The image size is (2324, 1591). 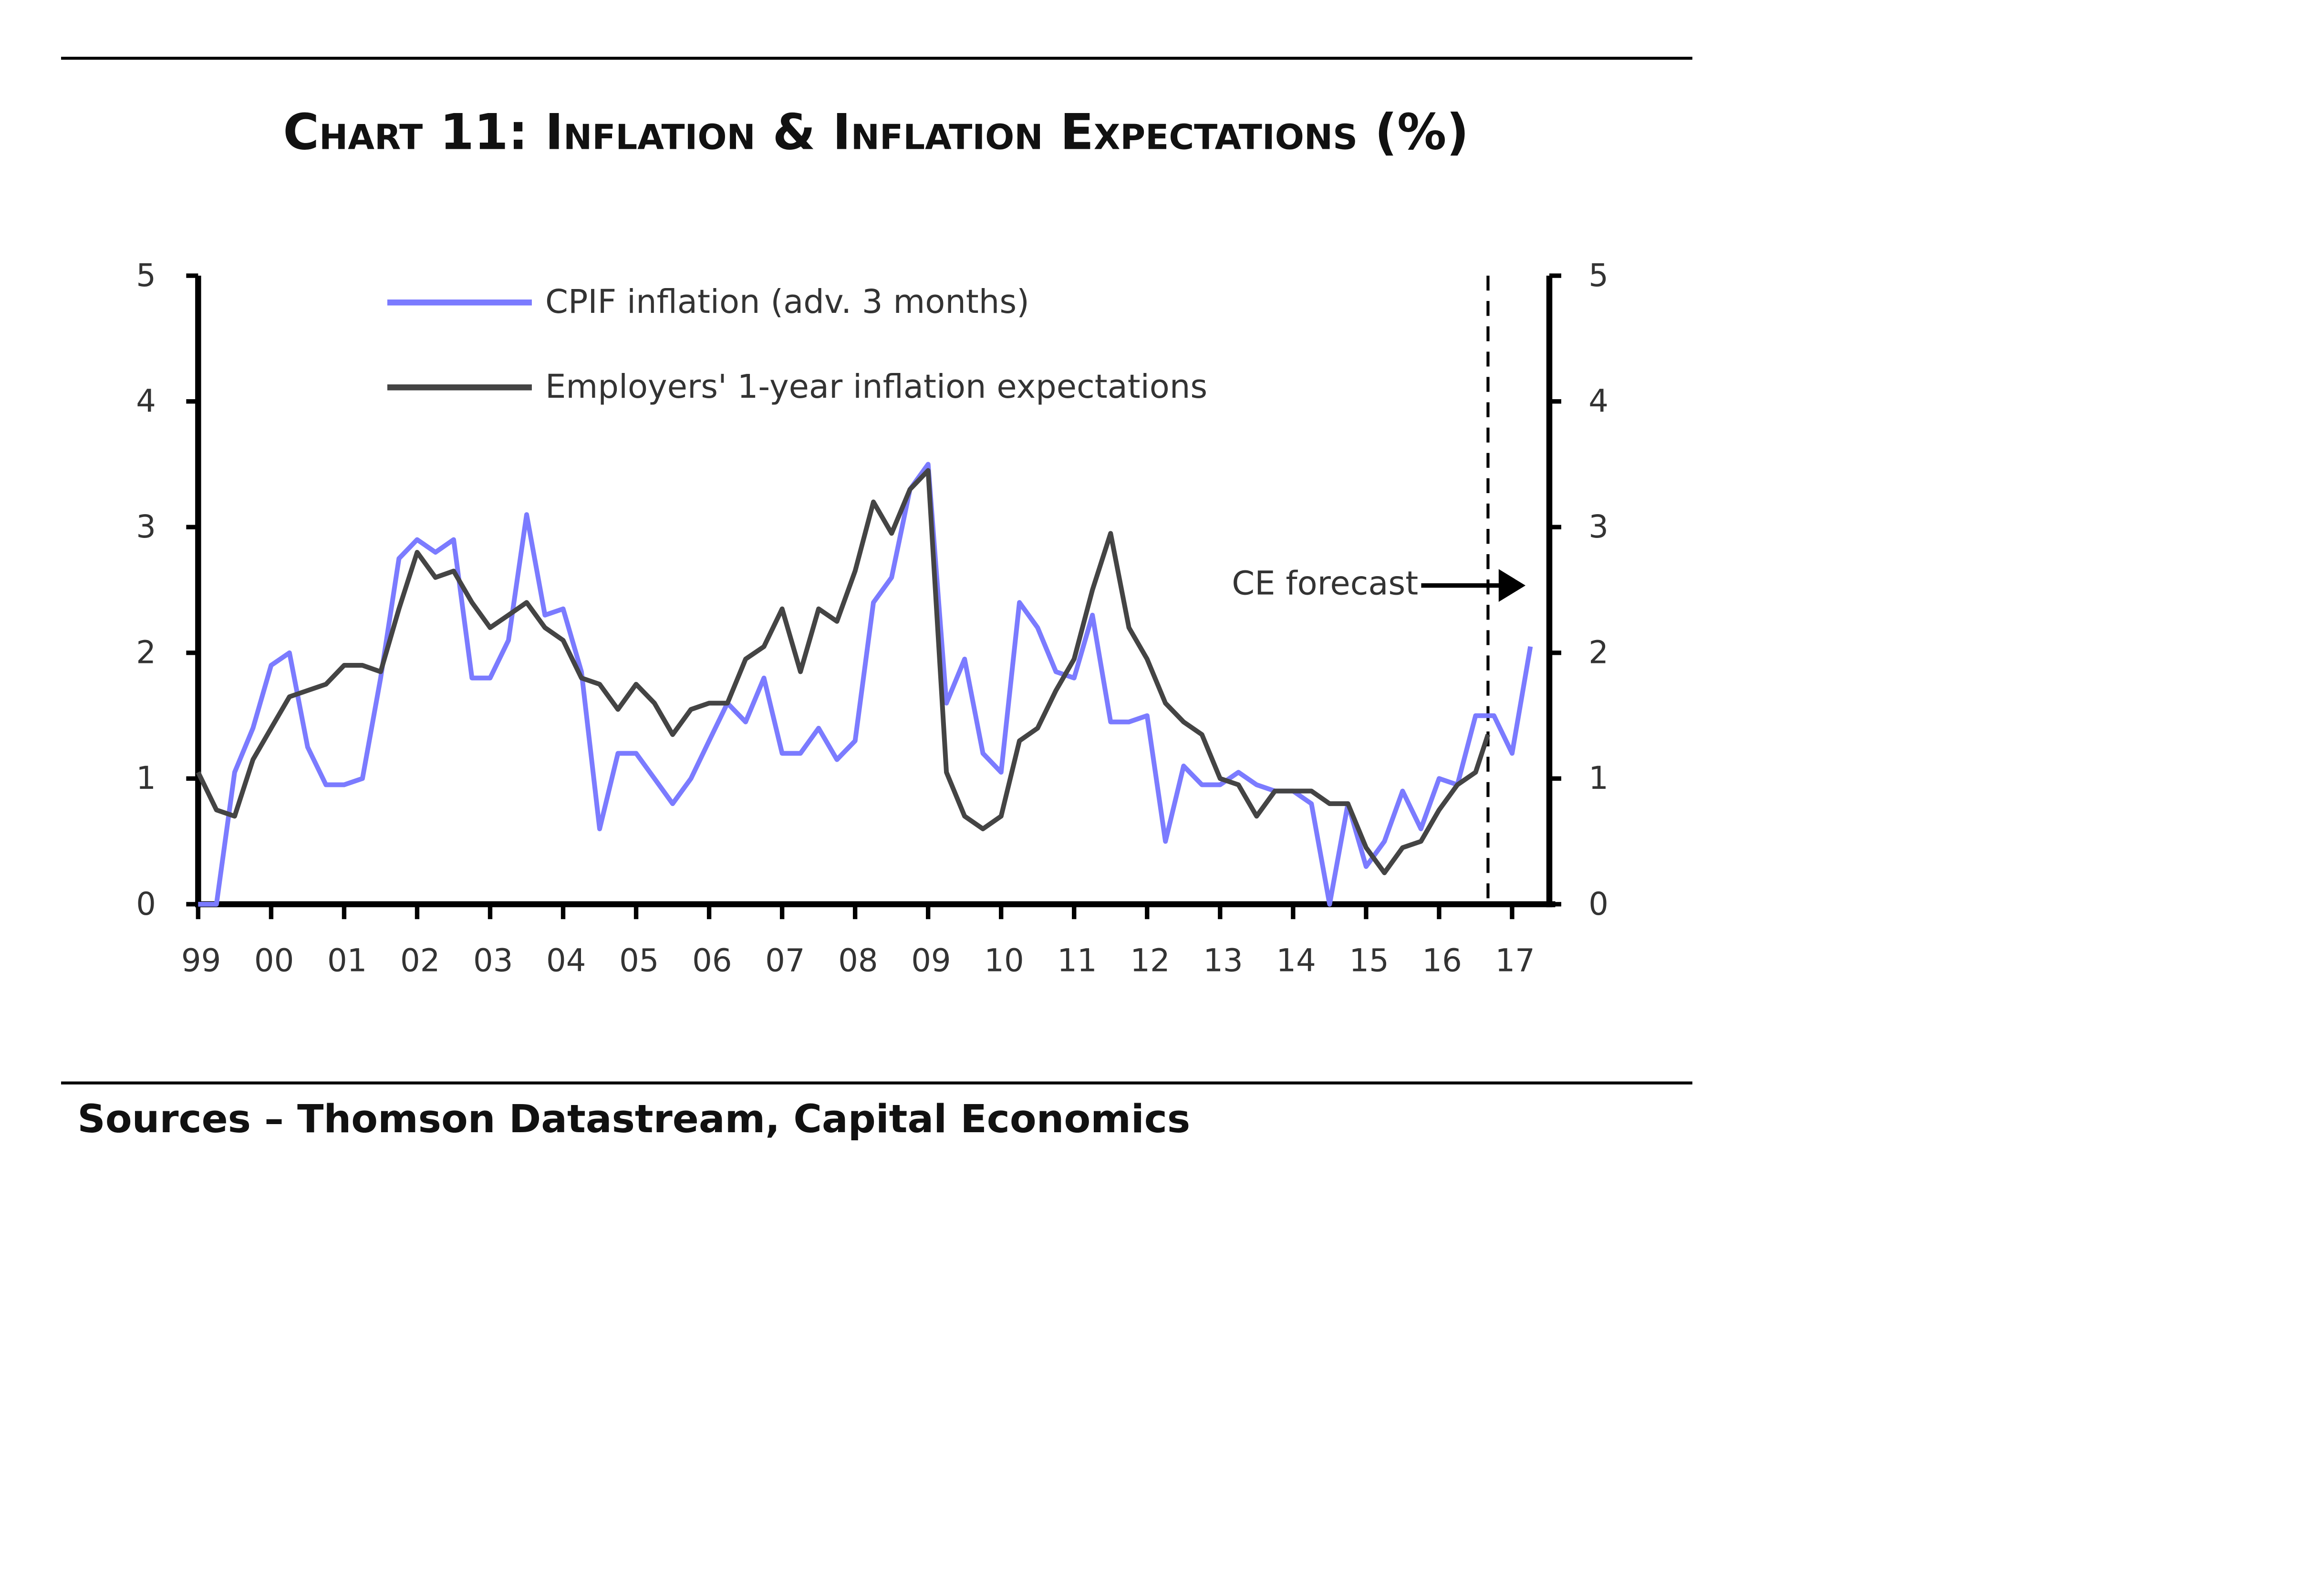 I want to click on legend-label: Employers' 1-year inflation expectations, so click(x=876, y=387).